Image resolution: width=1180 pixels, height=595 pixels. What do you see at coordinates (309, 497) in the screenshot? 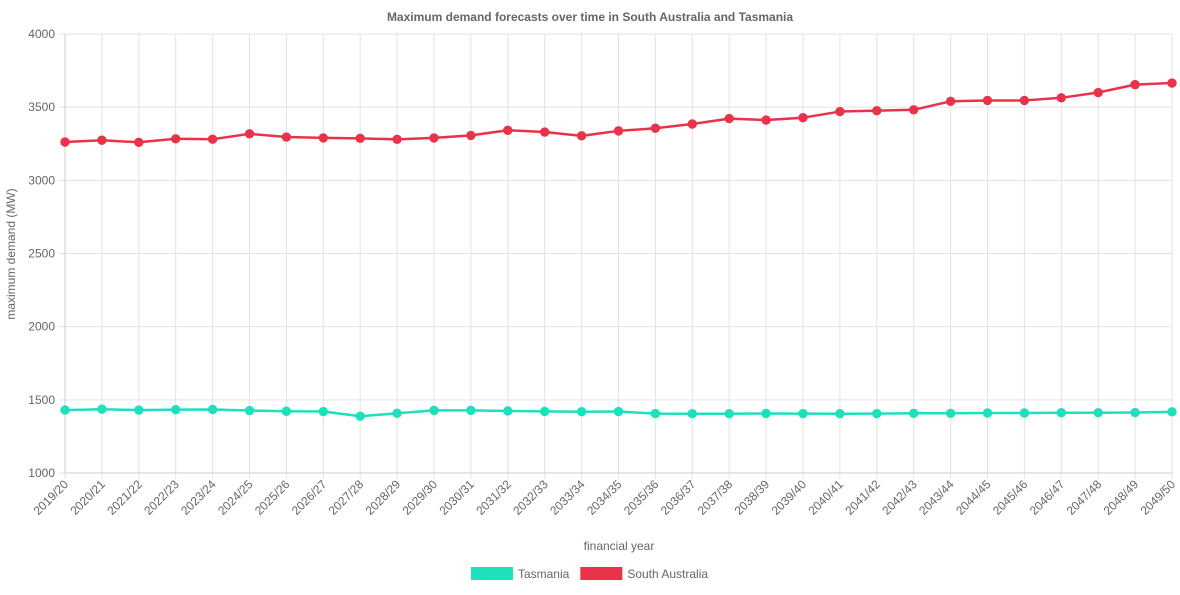
I see `x-tick-label: 2026/27` at bounding box center [309, 497].